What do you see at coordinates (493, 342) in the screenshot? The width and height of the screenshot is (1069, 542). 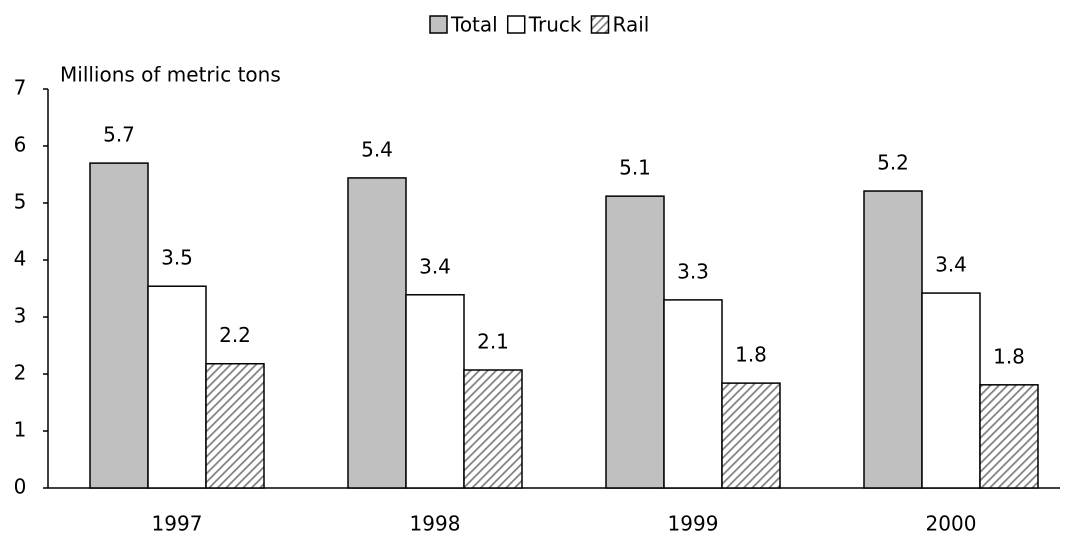 I see `value-label: 2.1` at bounding box center [493, 342].